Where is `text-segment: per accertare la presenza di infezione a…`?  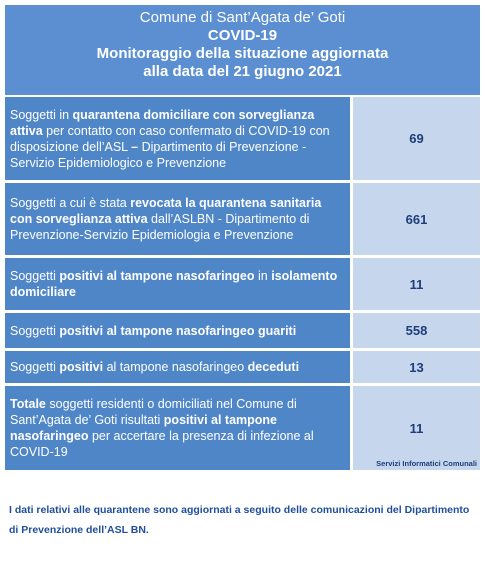
text-segment: per accertare la presenza di infezione a… is located at coordinates (162, 444).